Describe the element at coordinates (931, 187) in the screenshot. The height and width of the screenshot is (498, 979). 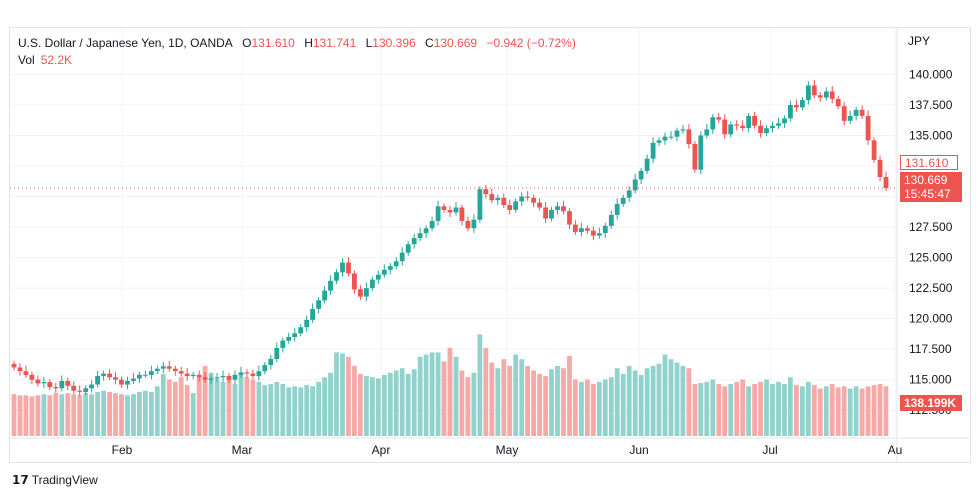
I see `last-price-tag: 130.669 15:45:47` at that location.